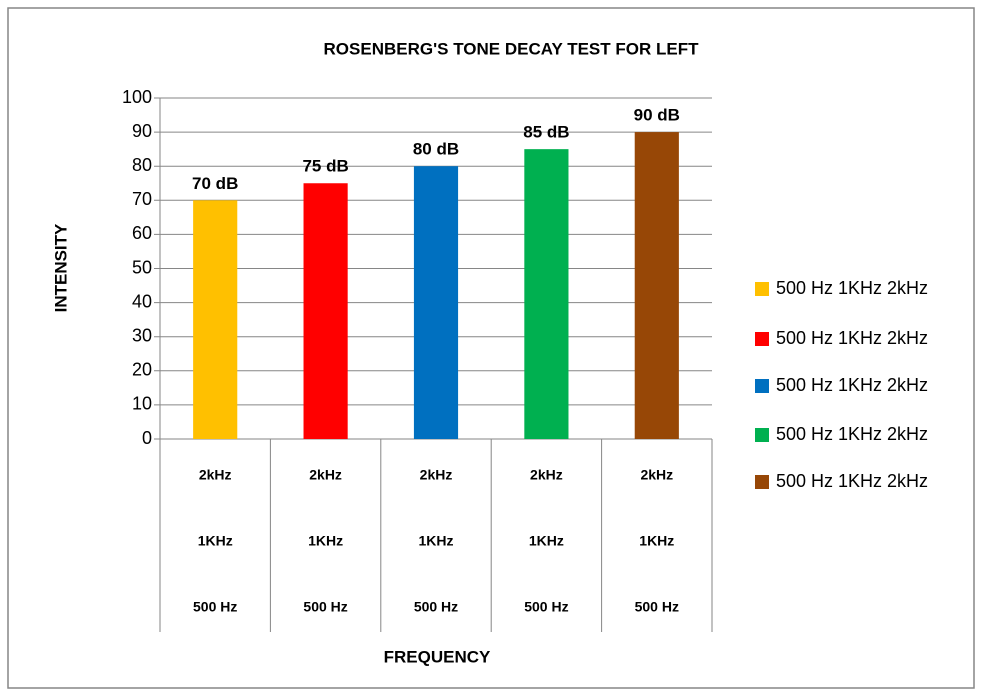 This screenshot has height=696, width=982. Describe the element at coordinates (137, 97) in the screenshot. I see `y-tick-label: 100` at that location.